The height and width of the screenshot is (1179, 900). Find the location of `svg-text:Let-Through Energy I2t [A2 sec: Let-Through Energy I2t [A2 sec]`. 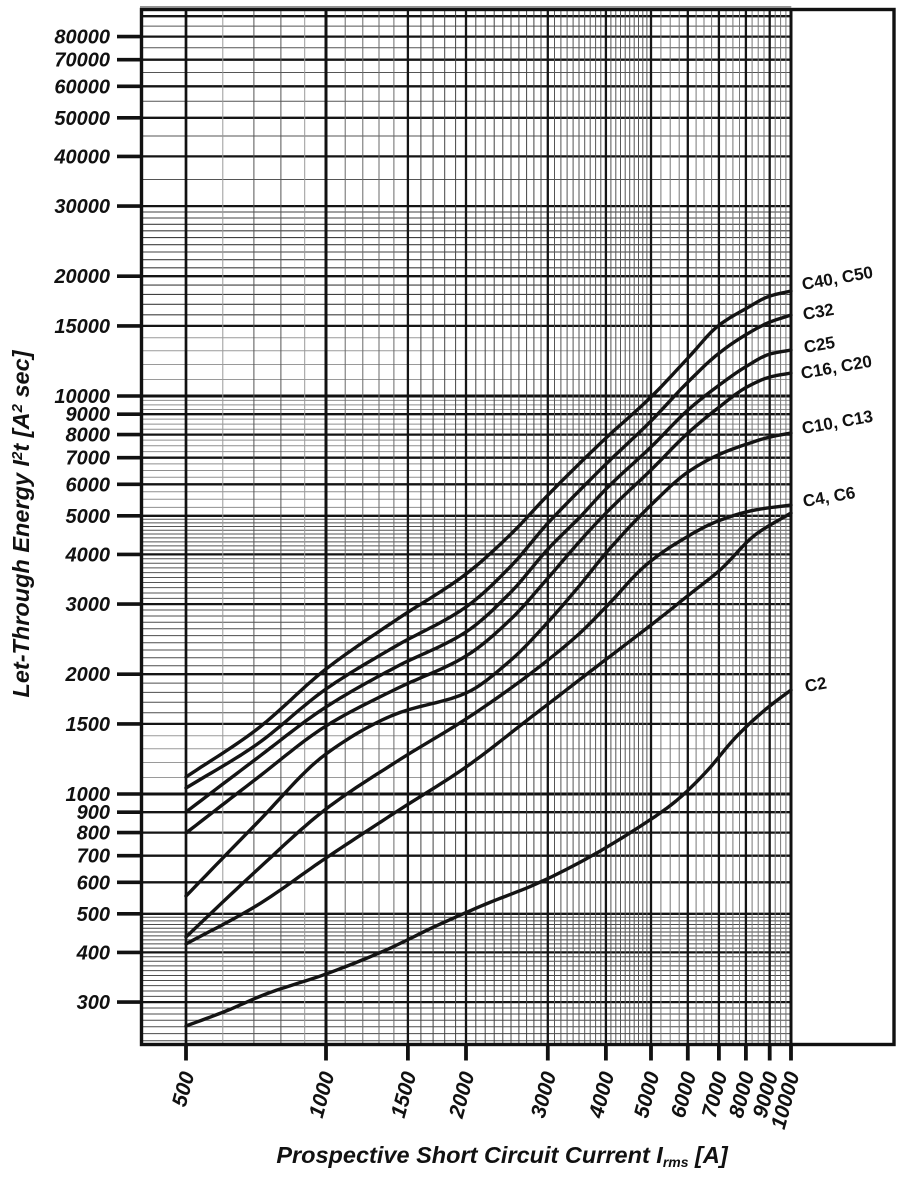

svg-text:Let-Through Energy I2t [A2 sec: Let-Through Energy I2t [A2 sec] is located at coordinates (21, 523).